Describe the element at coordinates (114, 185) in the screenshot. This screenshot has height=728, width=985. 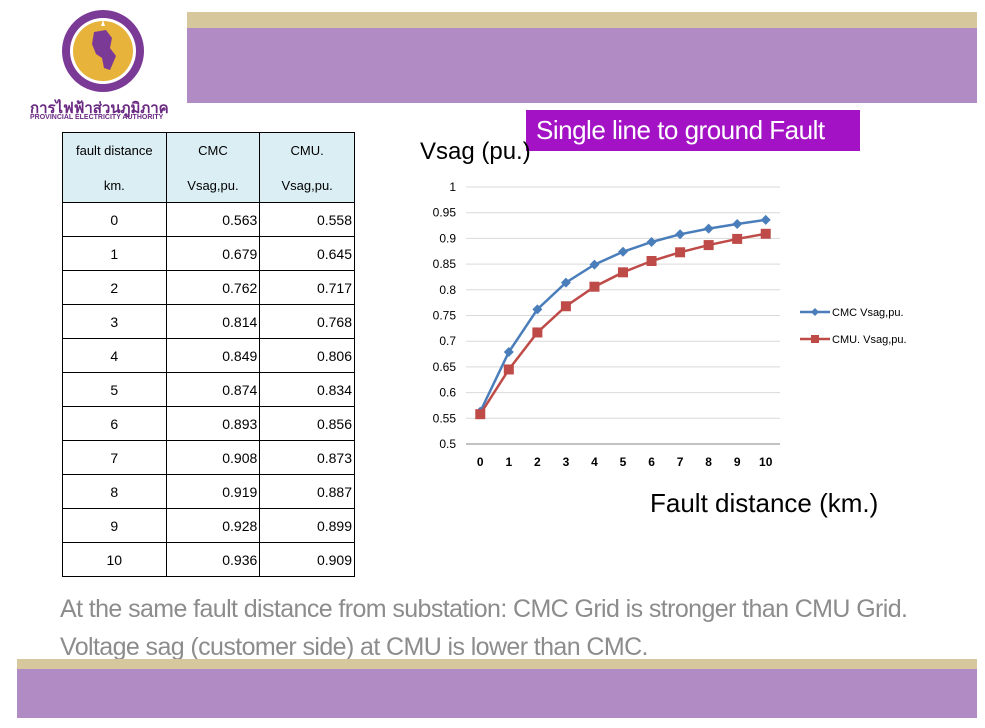
I see `header-km: km.` at that location.